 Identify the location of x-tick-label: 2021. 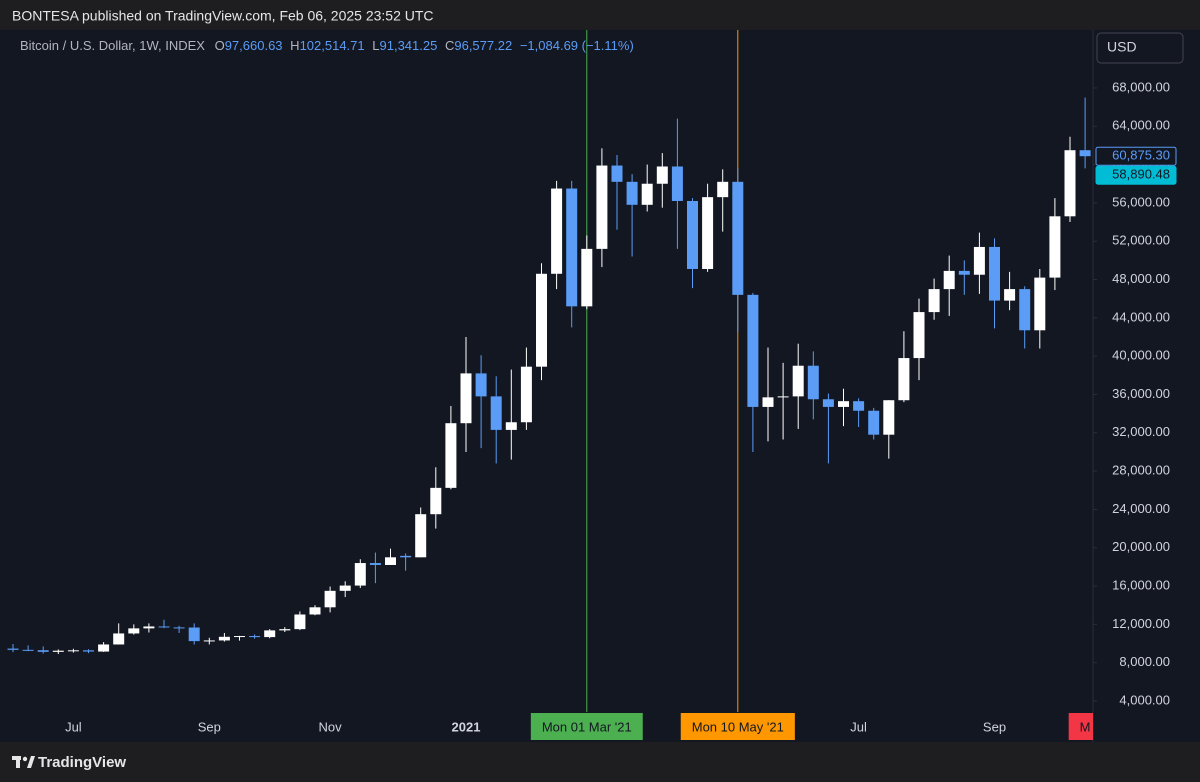
(466, 726).